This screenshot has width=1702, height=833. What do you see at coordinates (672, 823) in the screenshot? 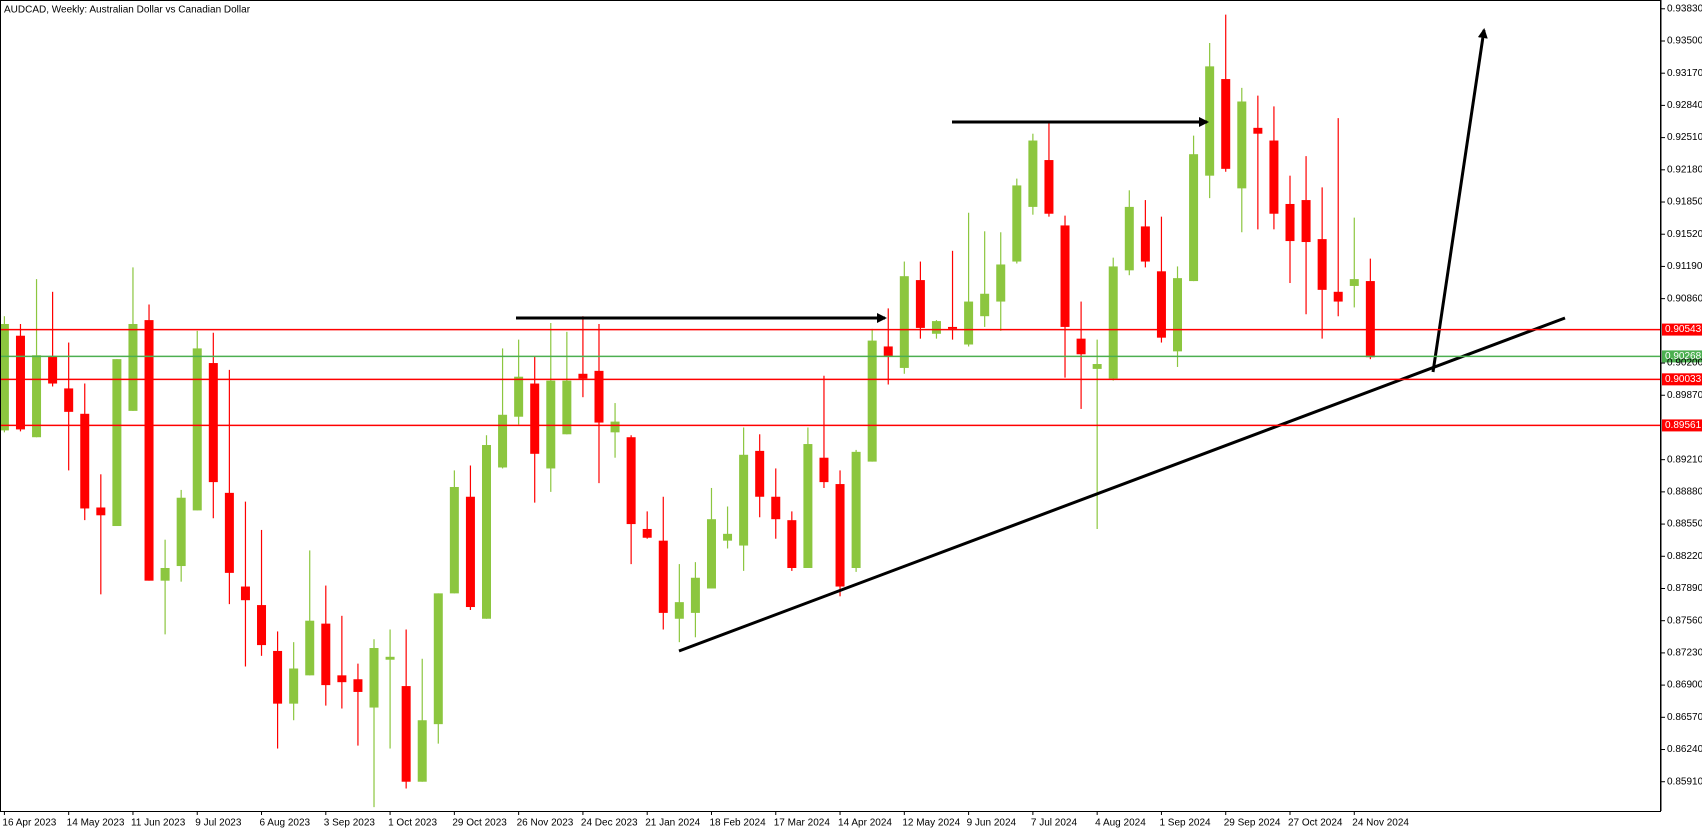
I see `x-tick-label: 21 Jan 2024` at bounding box center [672, 823].